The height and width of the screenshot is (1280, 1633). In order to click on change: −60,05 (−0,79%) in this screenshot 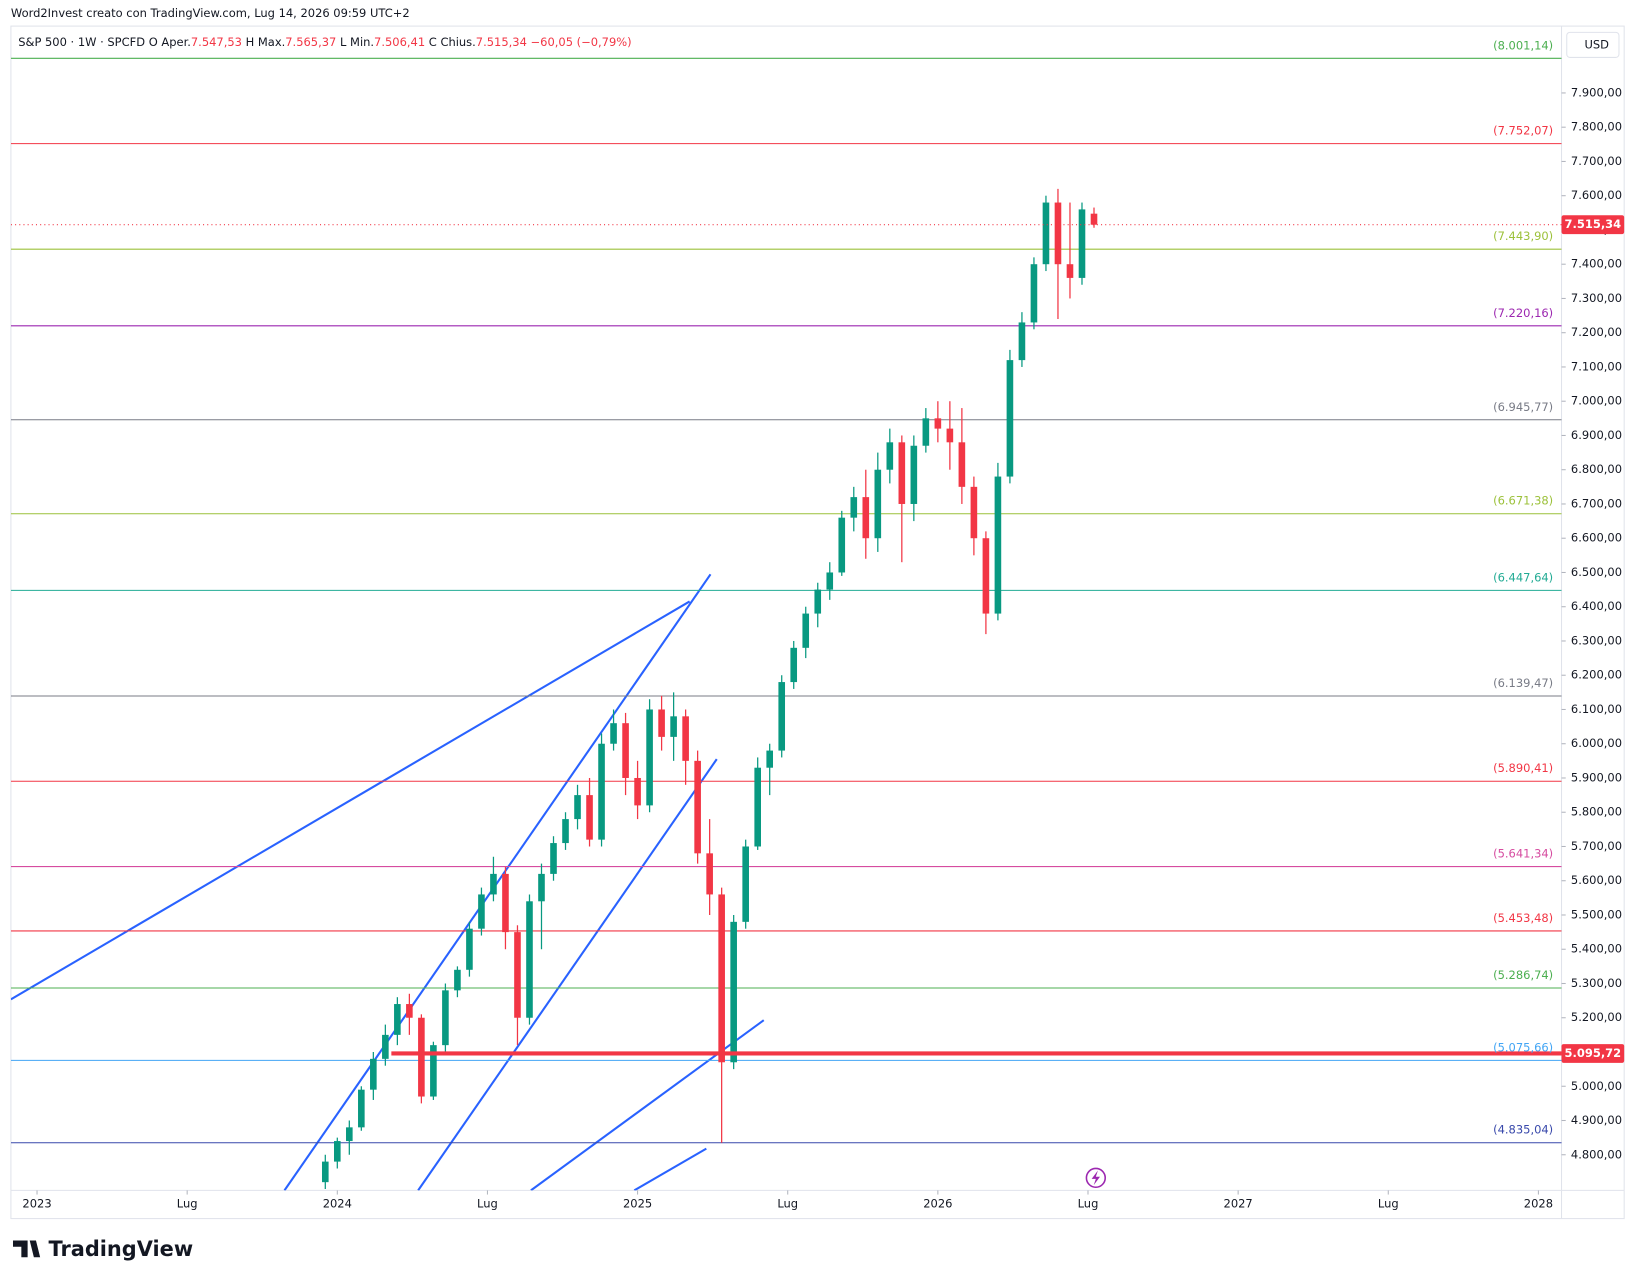, I will do `click(581, 41)`.